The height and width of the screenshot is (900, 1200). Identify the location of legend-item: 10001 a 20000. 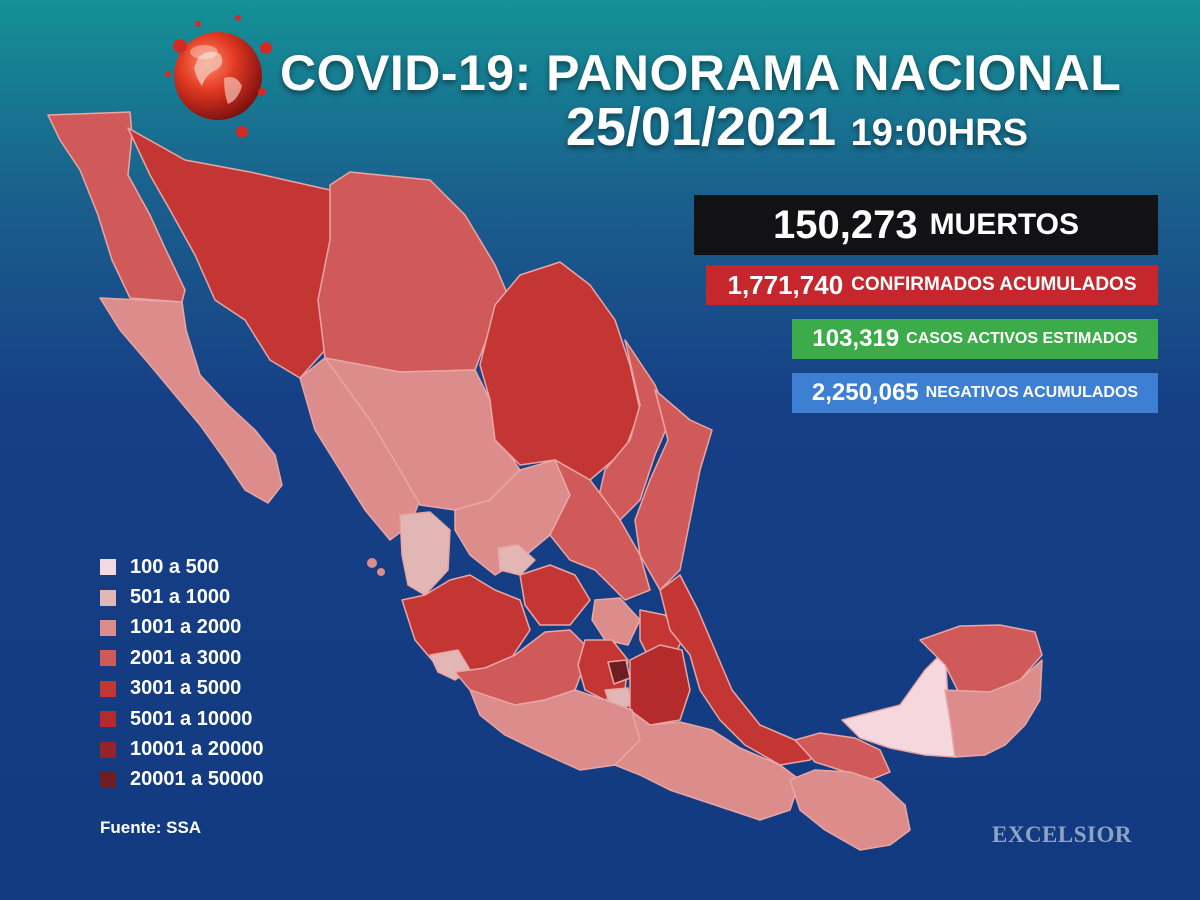
(181, 749).